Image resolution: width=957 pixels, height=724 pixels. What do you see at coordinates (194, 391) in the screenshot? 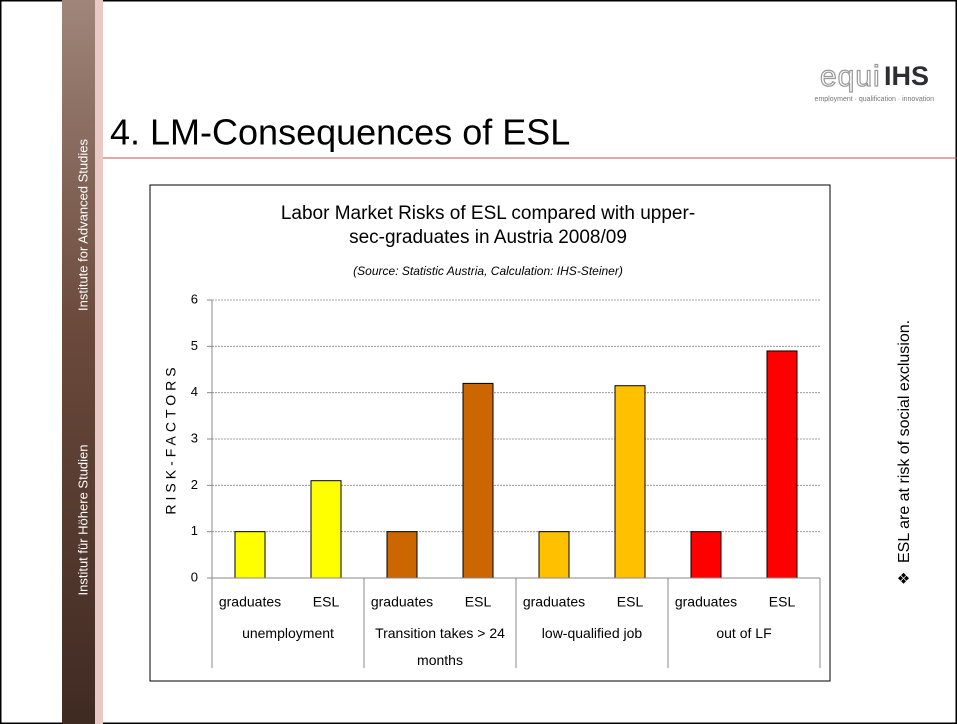
I see `y-tick-label: 4` at bounding box center [194, 391].